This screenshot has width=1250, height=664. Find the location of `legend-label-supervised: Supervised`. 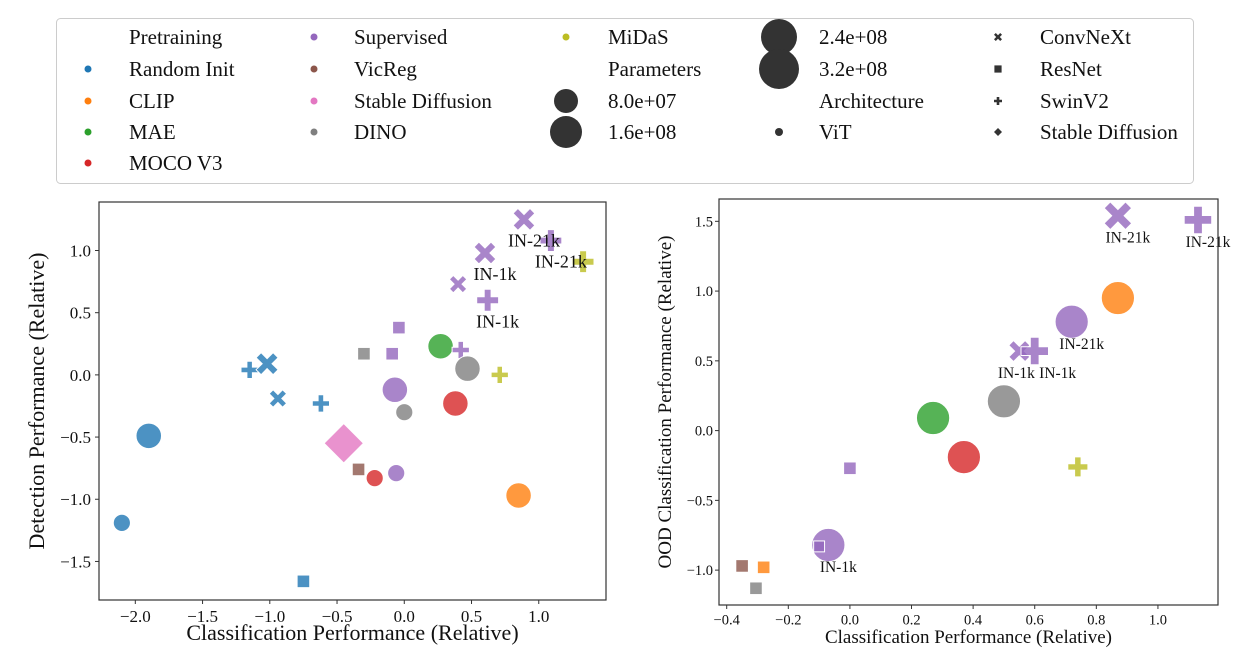

legend-label-supervised: Supervised is located at coordinates (401, 37).